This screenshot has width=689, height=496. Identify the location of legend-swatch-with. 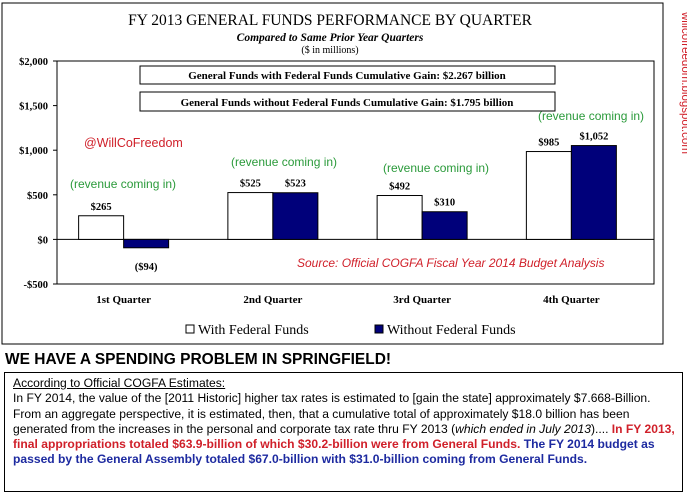
(190, 329).